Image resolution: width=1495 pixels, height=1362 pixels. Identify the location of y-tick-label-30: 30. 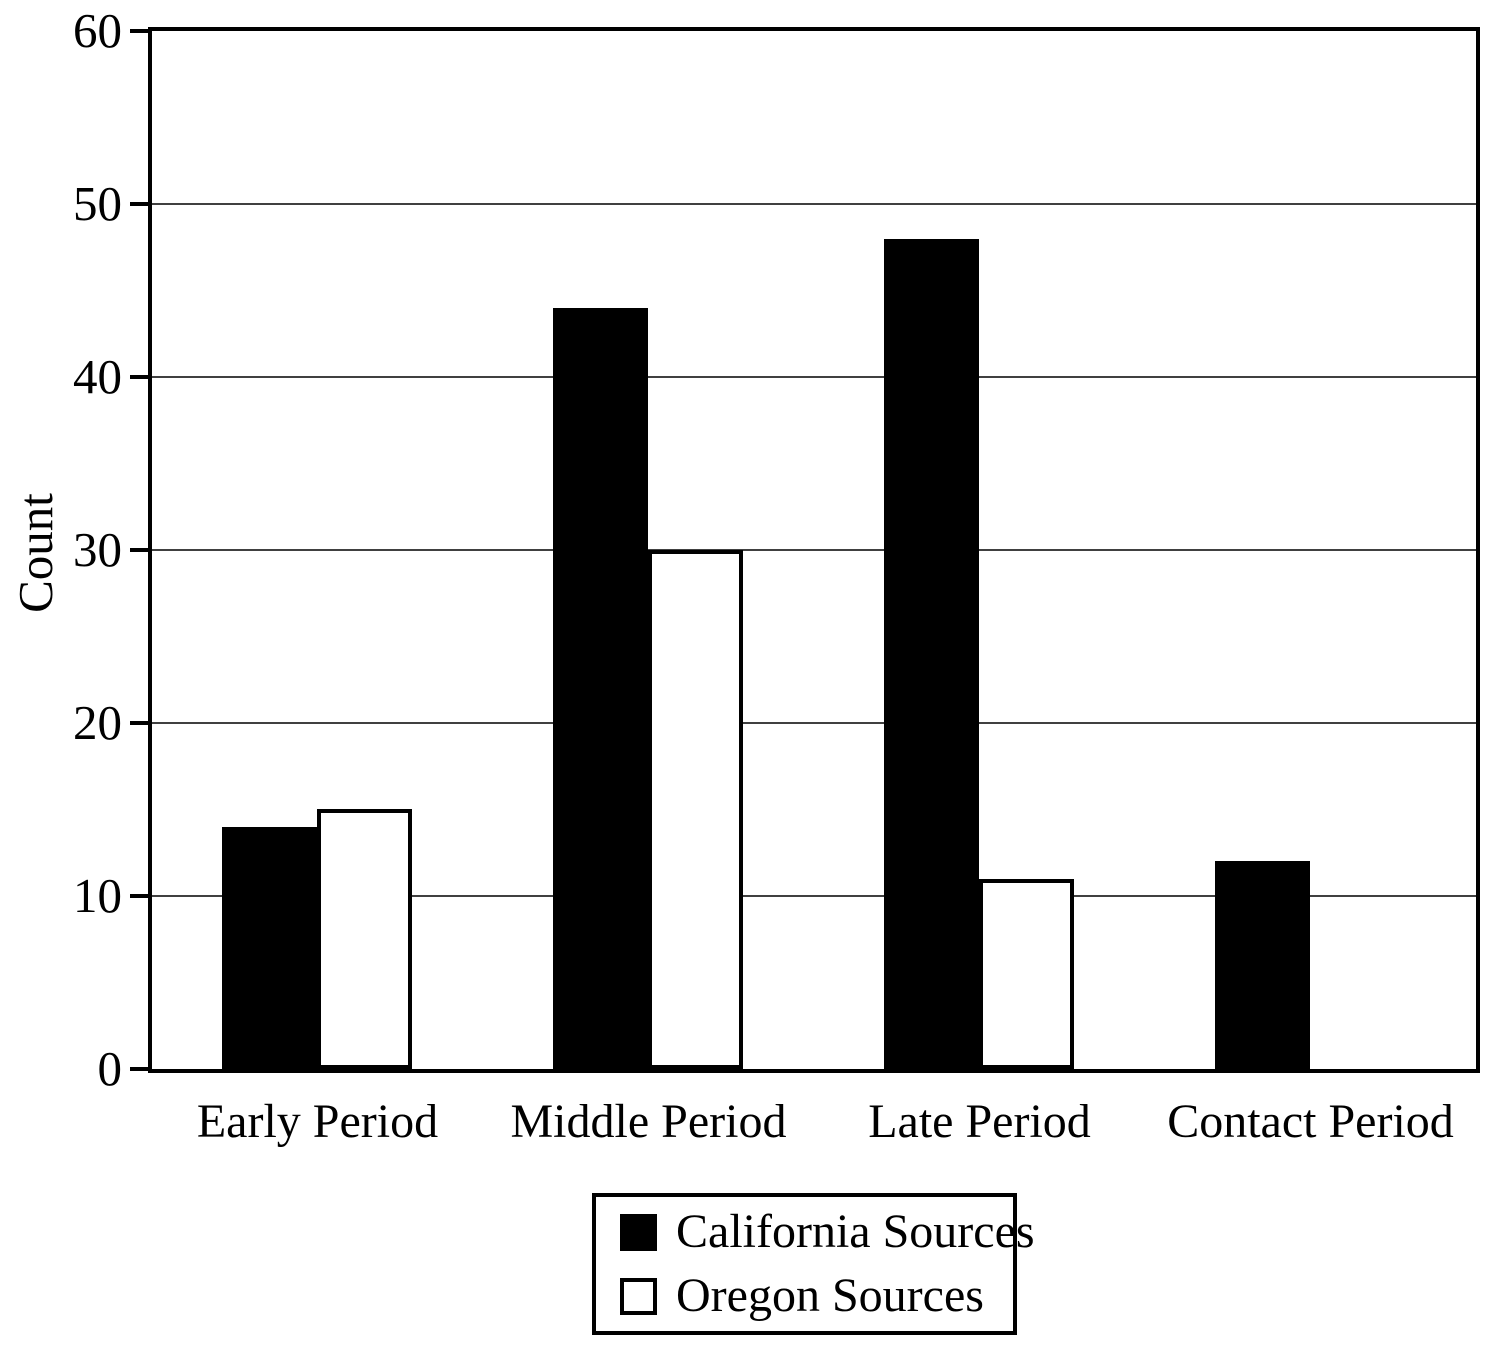
(97, 549).